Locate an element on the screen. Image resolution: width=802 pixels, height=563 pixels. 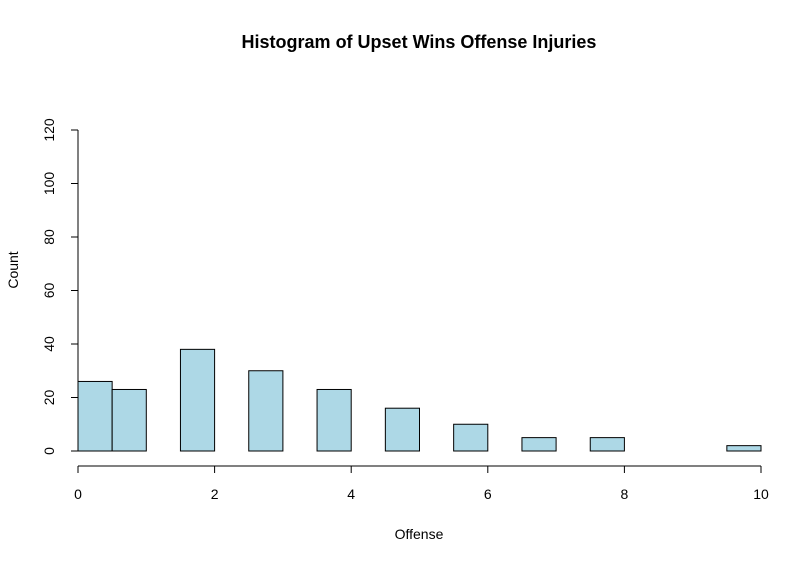
y-tick-label-120: 120 is located at coordinates (49, 130).